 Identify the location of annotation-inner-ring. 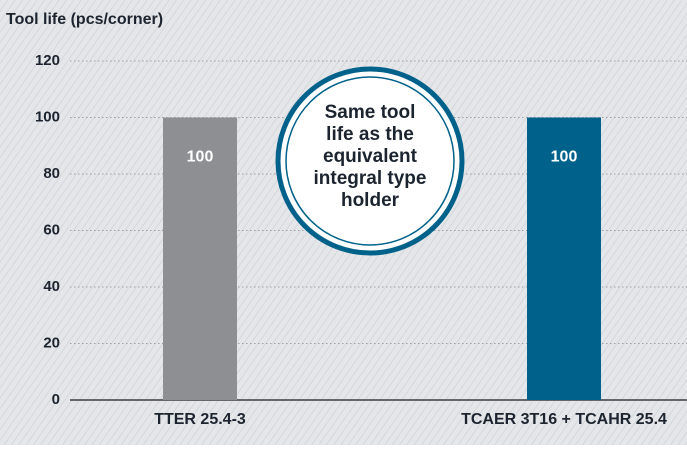
(370, 161).